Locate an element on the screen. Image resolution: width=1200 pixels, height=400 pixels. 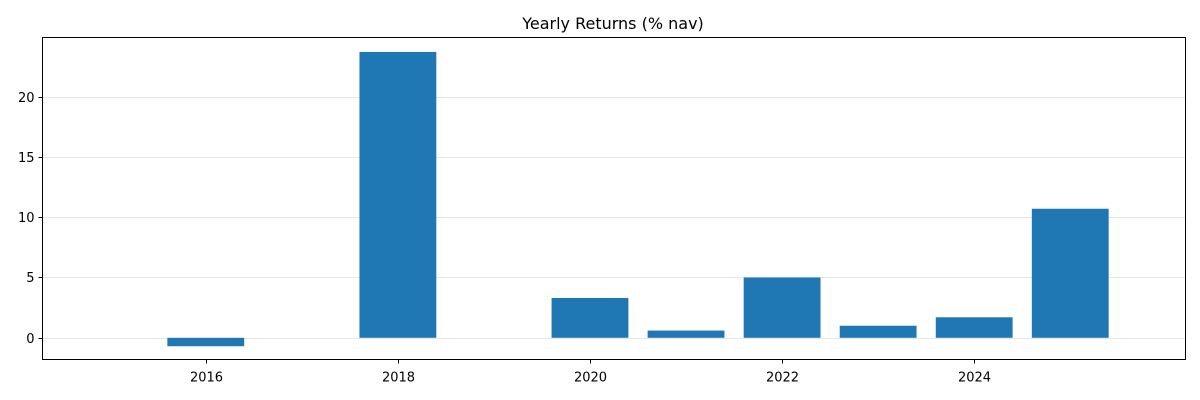
x-tick-label: 2020 is located at coordinates (590, 378).